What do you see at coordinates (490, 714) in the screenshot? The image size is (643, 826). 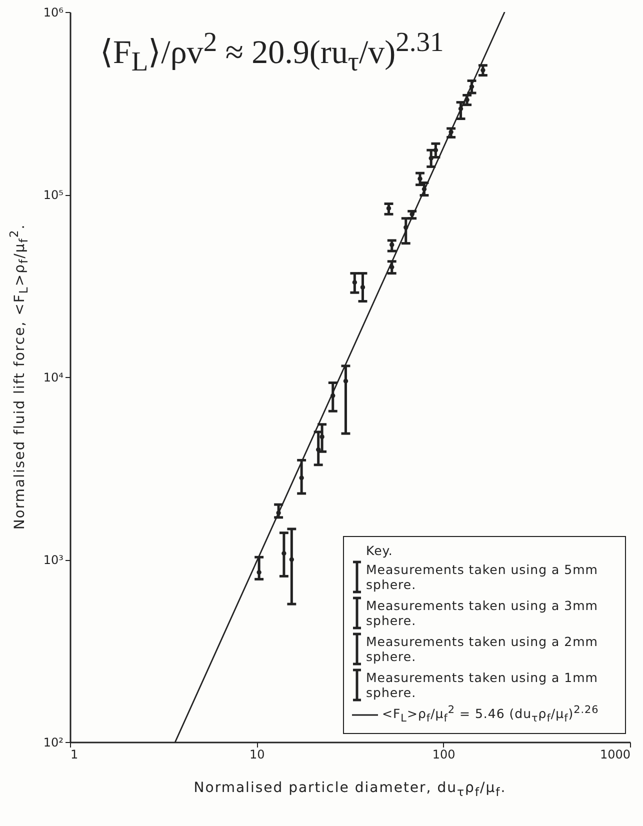 I see `text: <F$_{L}$>ρ$_{f}$/μ$_{f}$$^{2}$ = 5.46 (du$_{τ}$ρ$_{f}$/μ$_{f}$)$^{2.26}$` at bounding box center [490, 714].